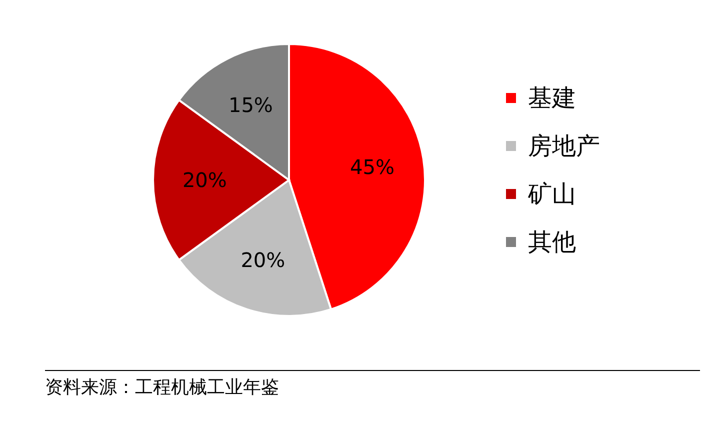 Image resolution: width=720 pixels, height=422 pixels. What do you see at coordinates (552, 98) in the screenshot?
I see `legend-label: 基建` at bounding box center [552, 98].